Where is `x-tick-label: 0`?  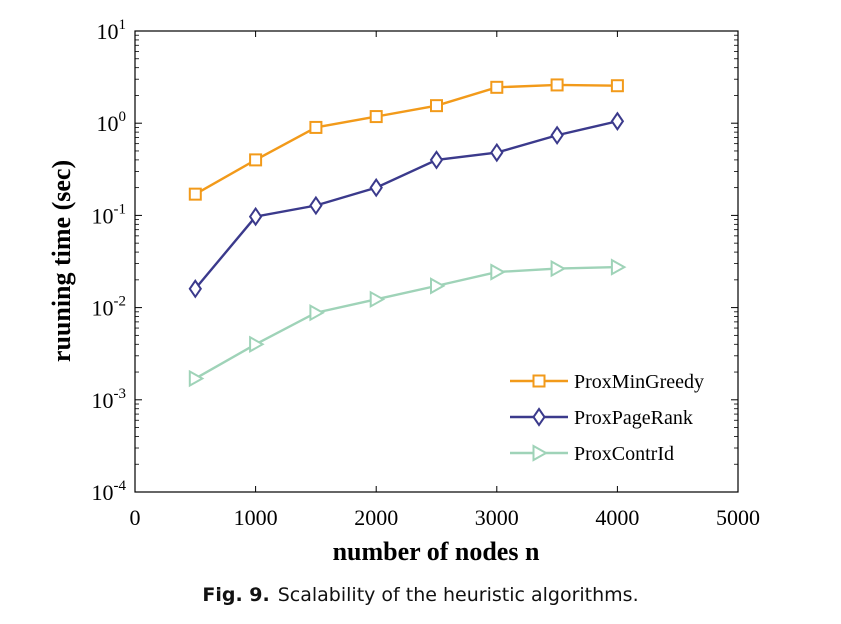
x-tick-label: 0 is located at coordinates (135, 517).